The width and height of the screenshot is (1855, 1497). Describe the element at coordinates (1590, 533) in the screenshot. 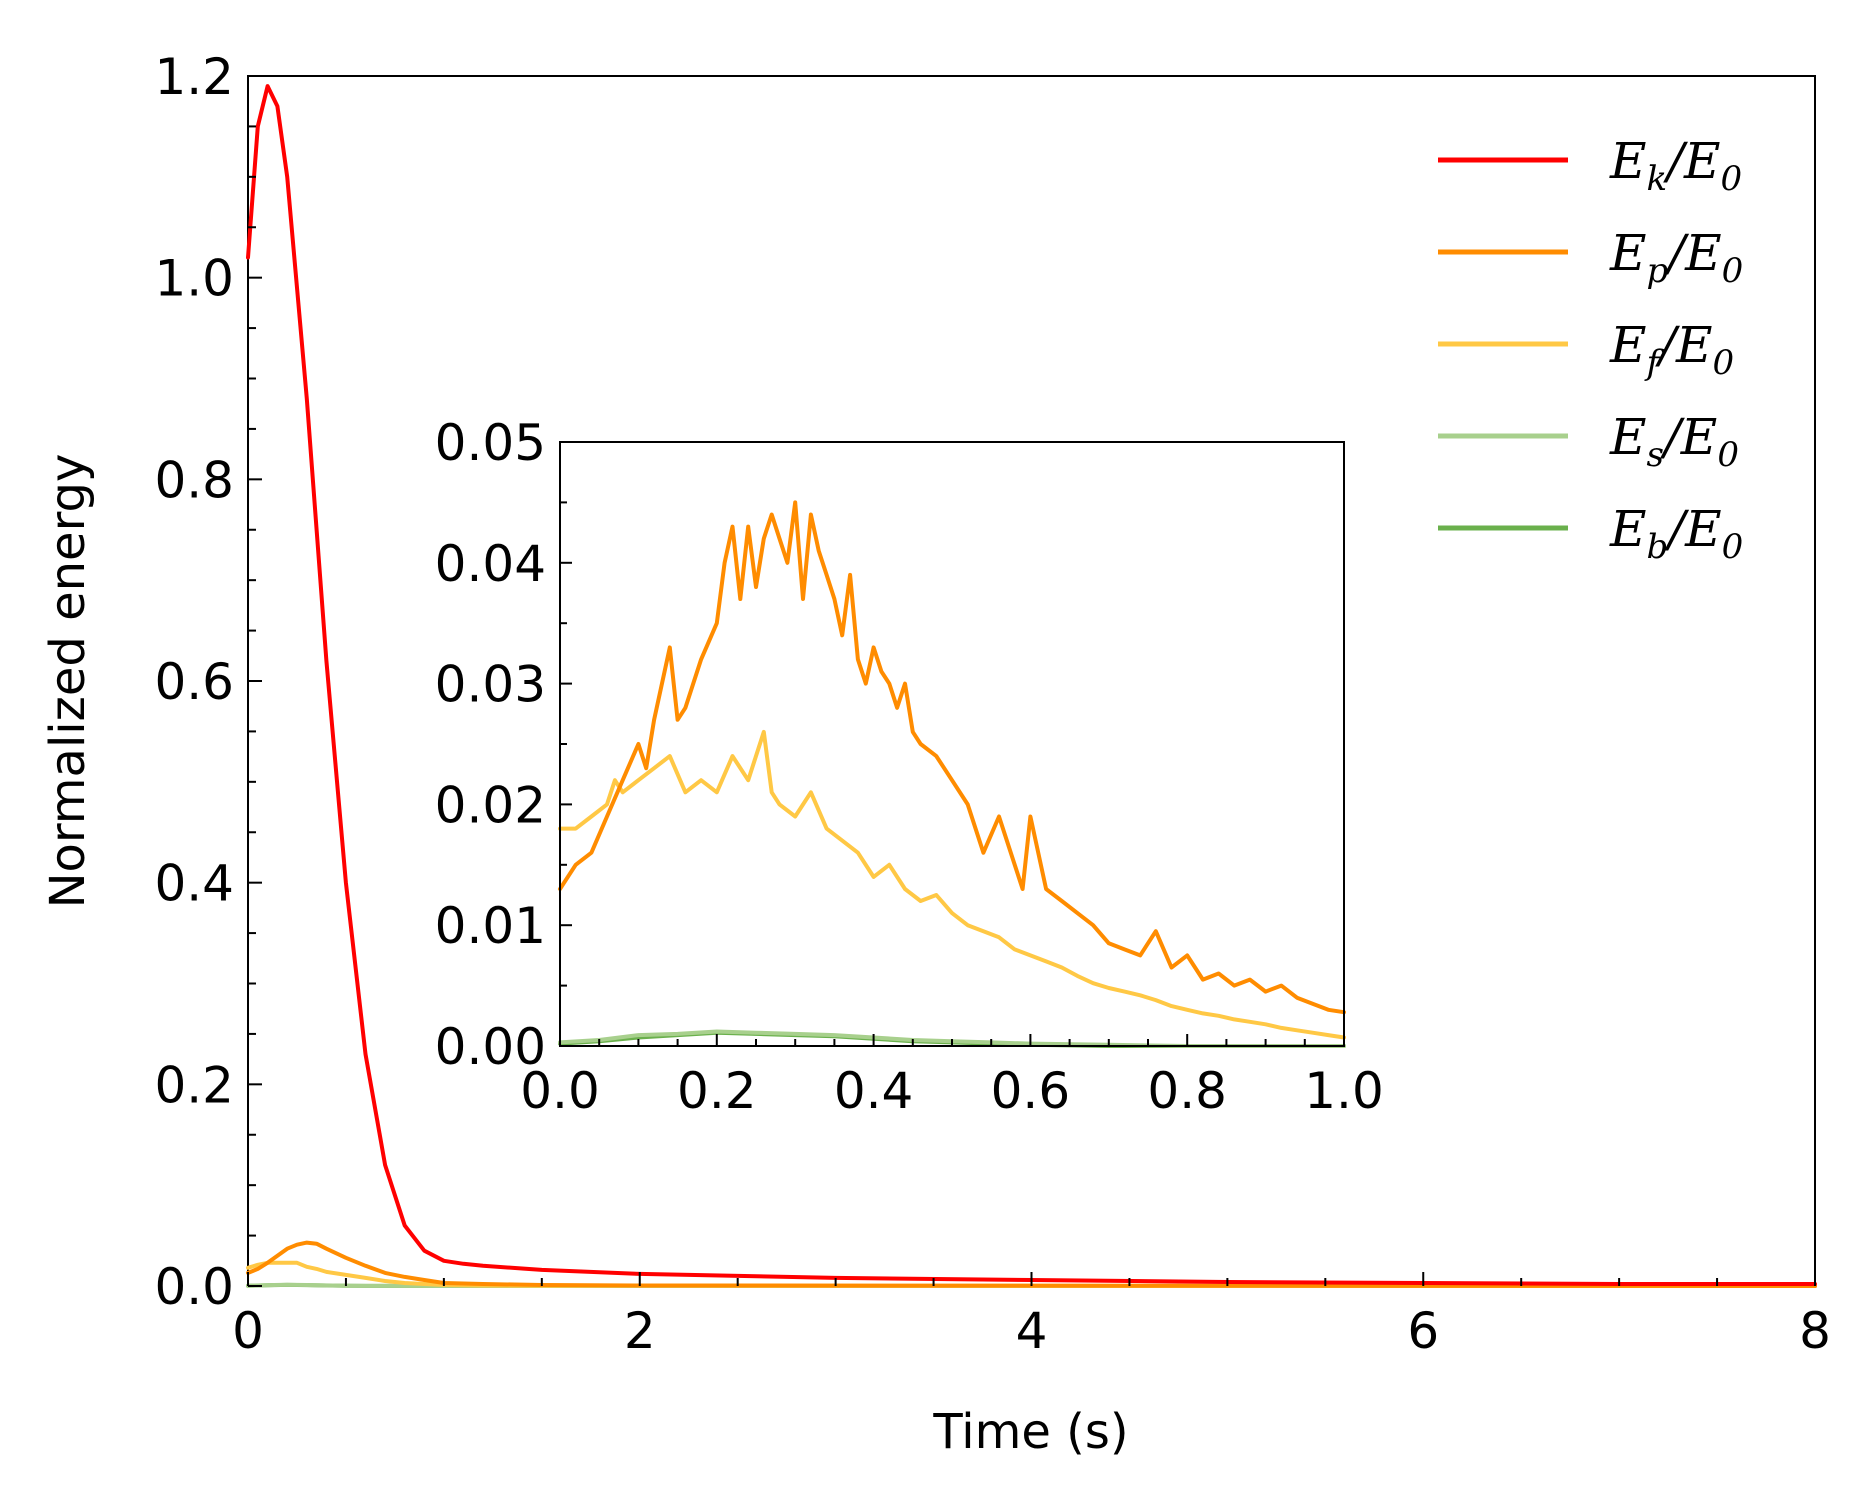

I see `legend-item-eb: Eb/E0` at that location.